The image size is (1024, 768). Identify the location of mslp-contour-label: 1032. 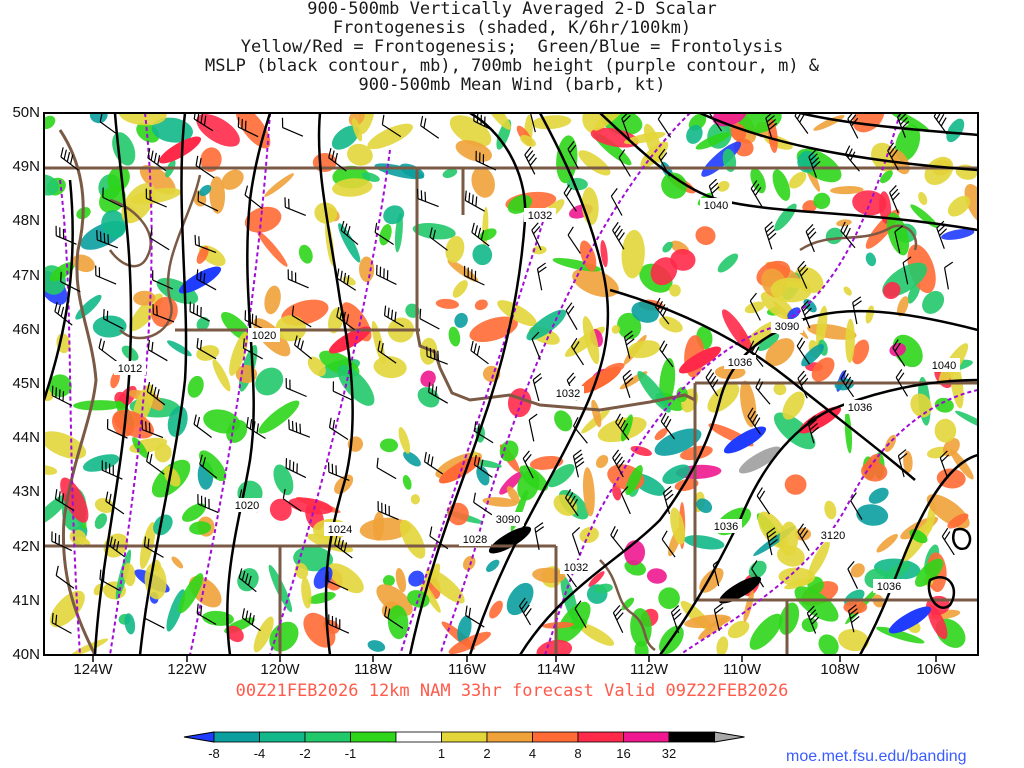
(568, 394).